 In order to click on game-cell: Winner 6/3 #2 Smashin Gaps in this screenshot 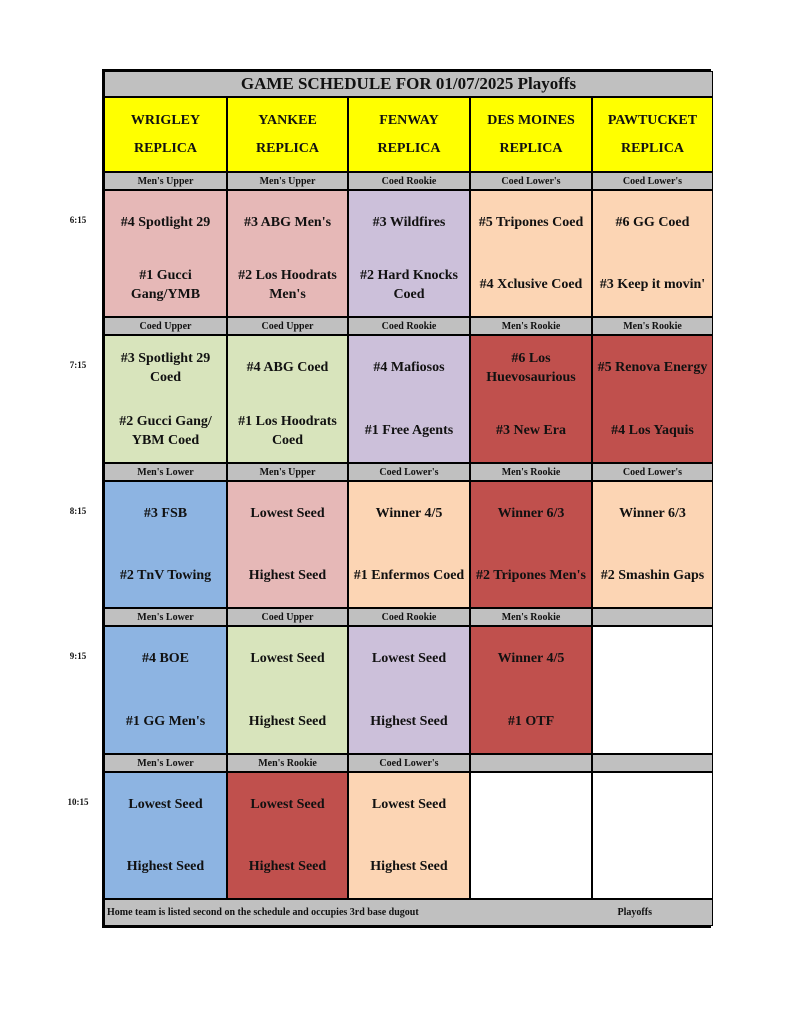, I will do `click(652, 544)`.